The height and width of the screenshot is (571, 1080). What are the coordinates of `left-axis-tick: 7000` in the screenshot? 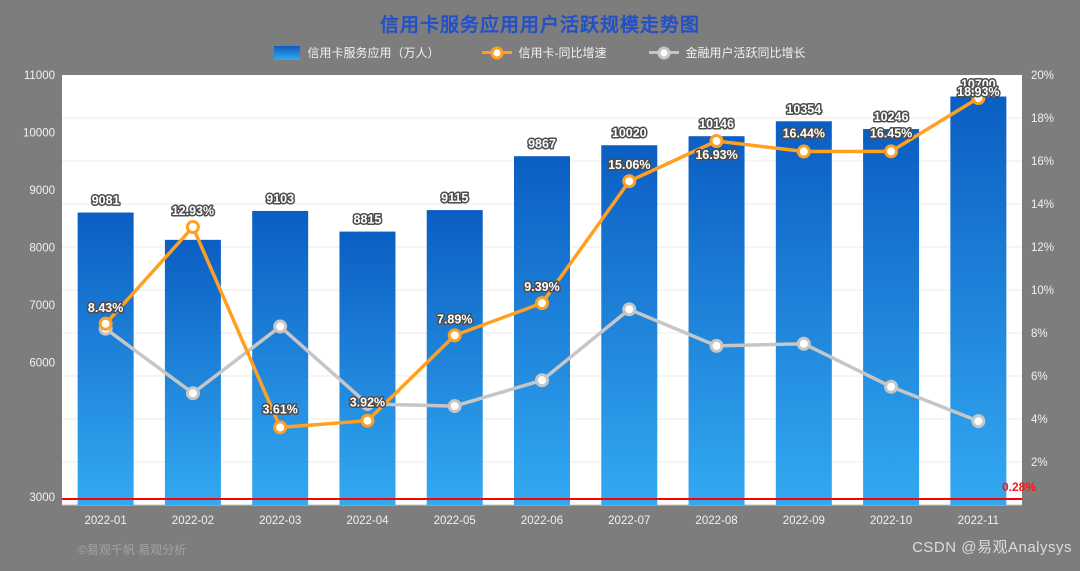 It's located at (42, 306).